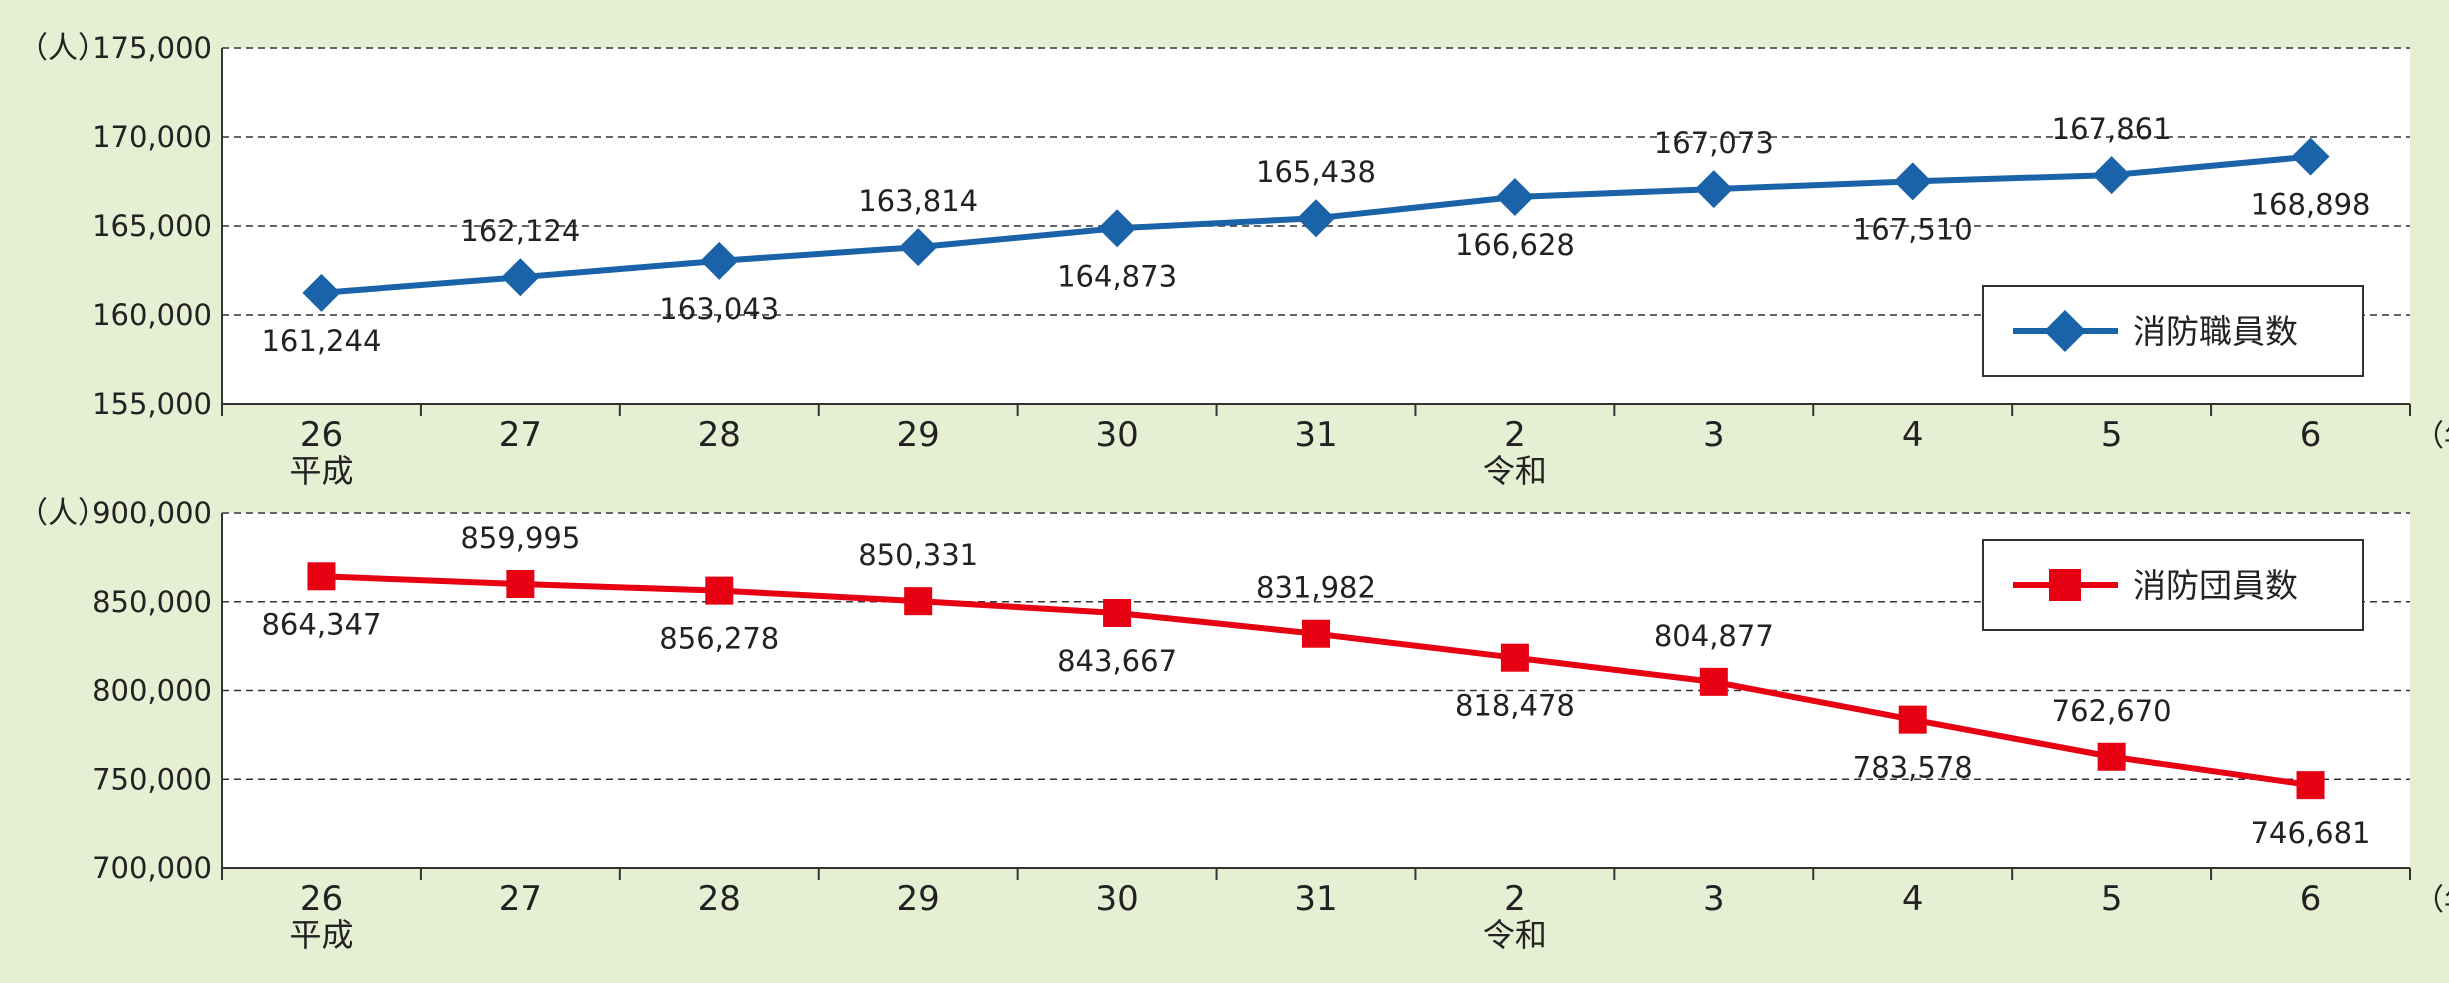 This screenshot has width=2449, height=983. What do you see at coordinates (152, 513) in the screenshot?
I see `y-tick-label: 900,000` at bounding box center [152, 513].